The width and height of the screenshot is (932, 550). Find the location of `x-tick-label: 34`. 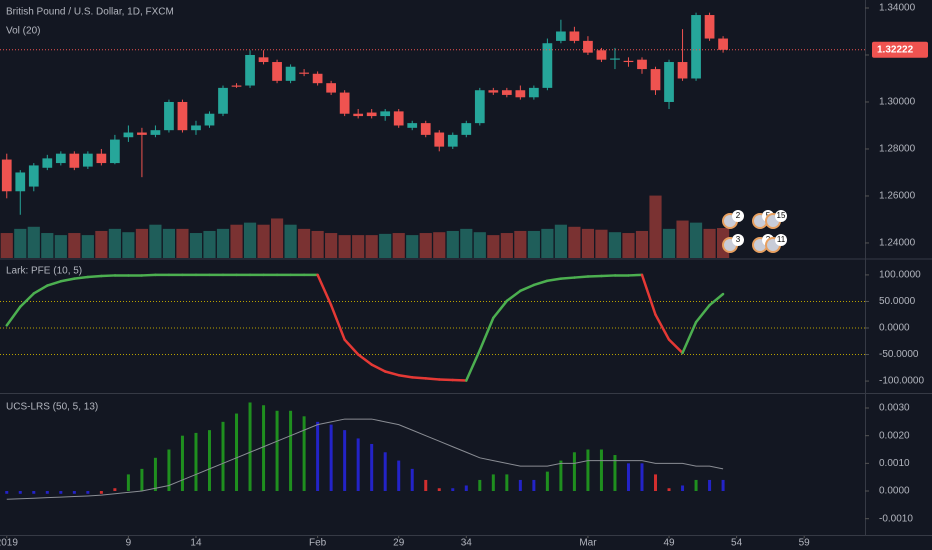

x-tick-label: 34 is located at coordinates (467, 543).